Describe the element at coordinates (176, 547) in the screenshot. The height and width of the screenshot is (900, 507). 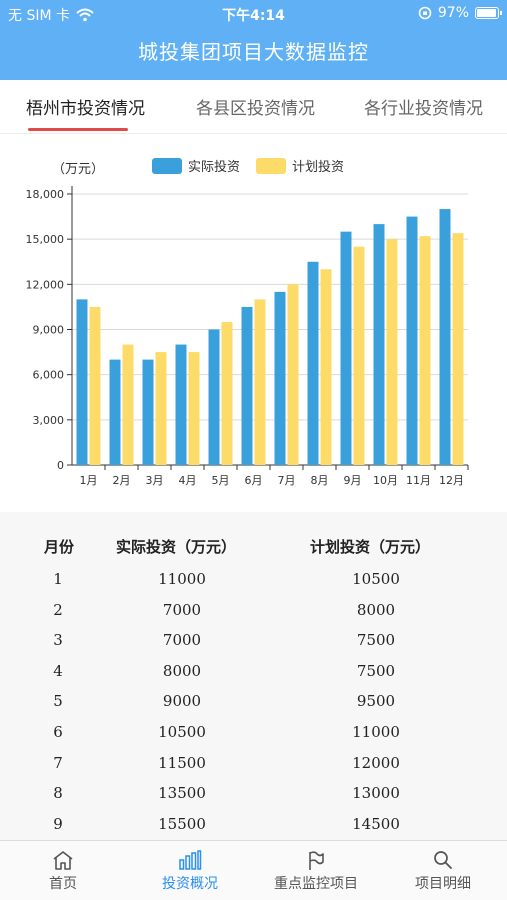
I see `table-header-actual: 实际投资（万元）` at that location.